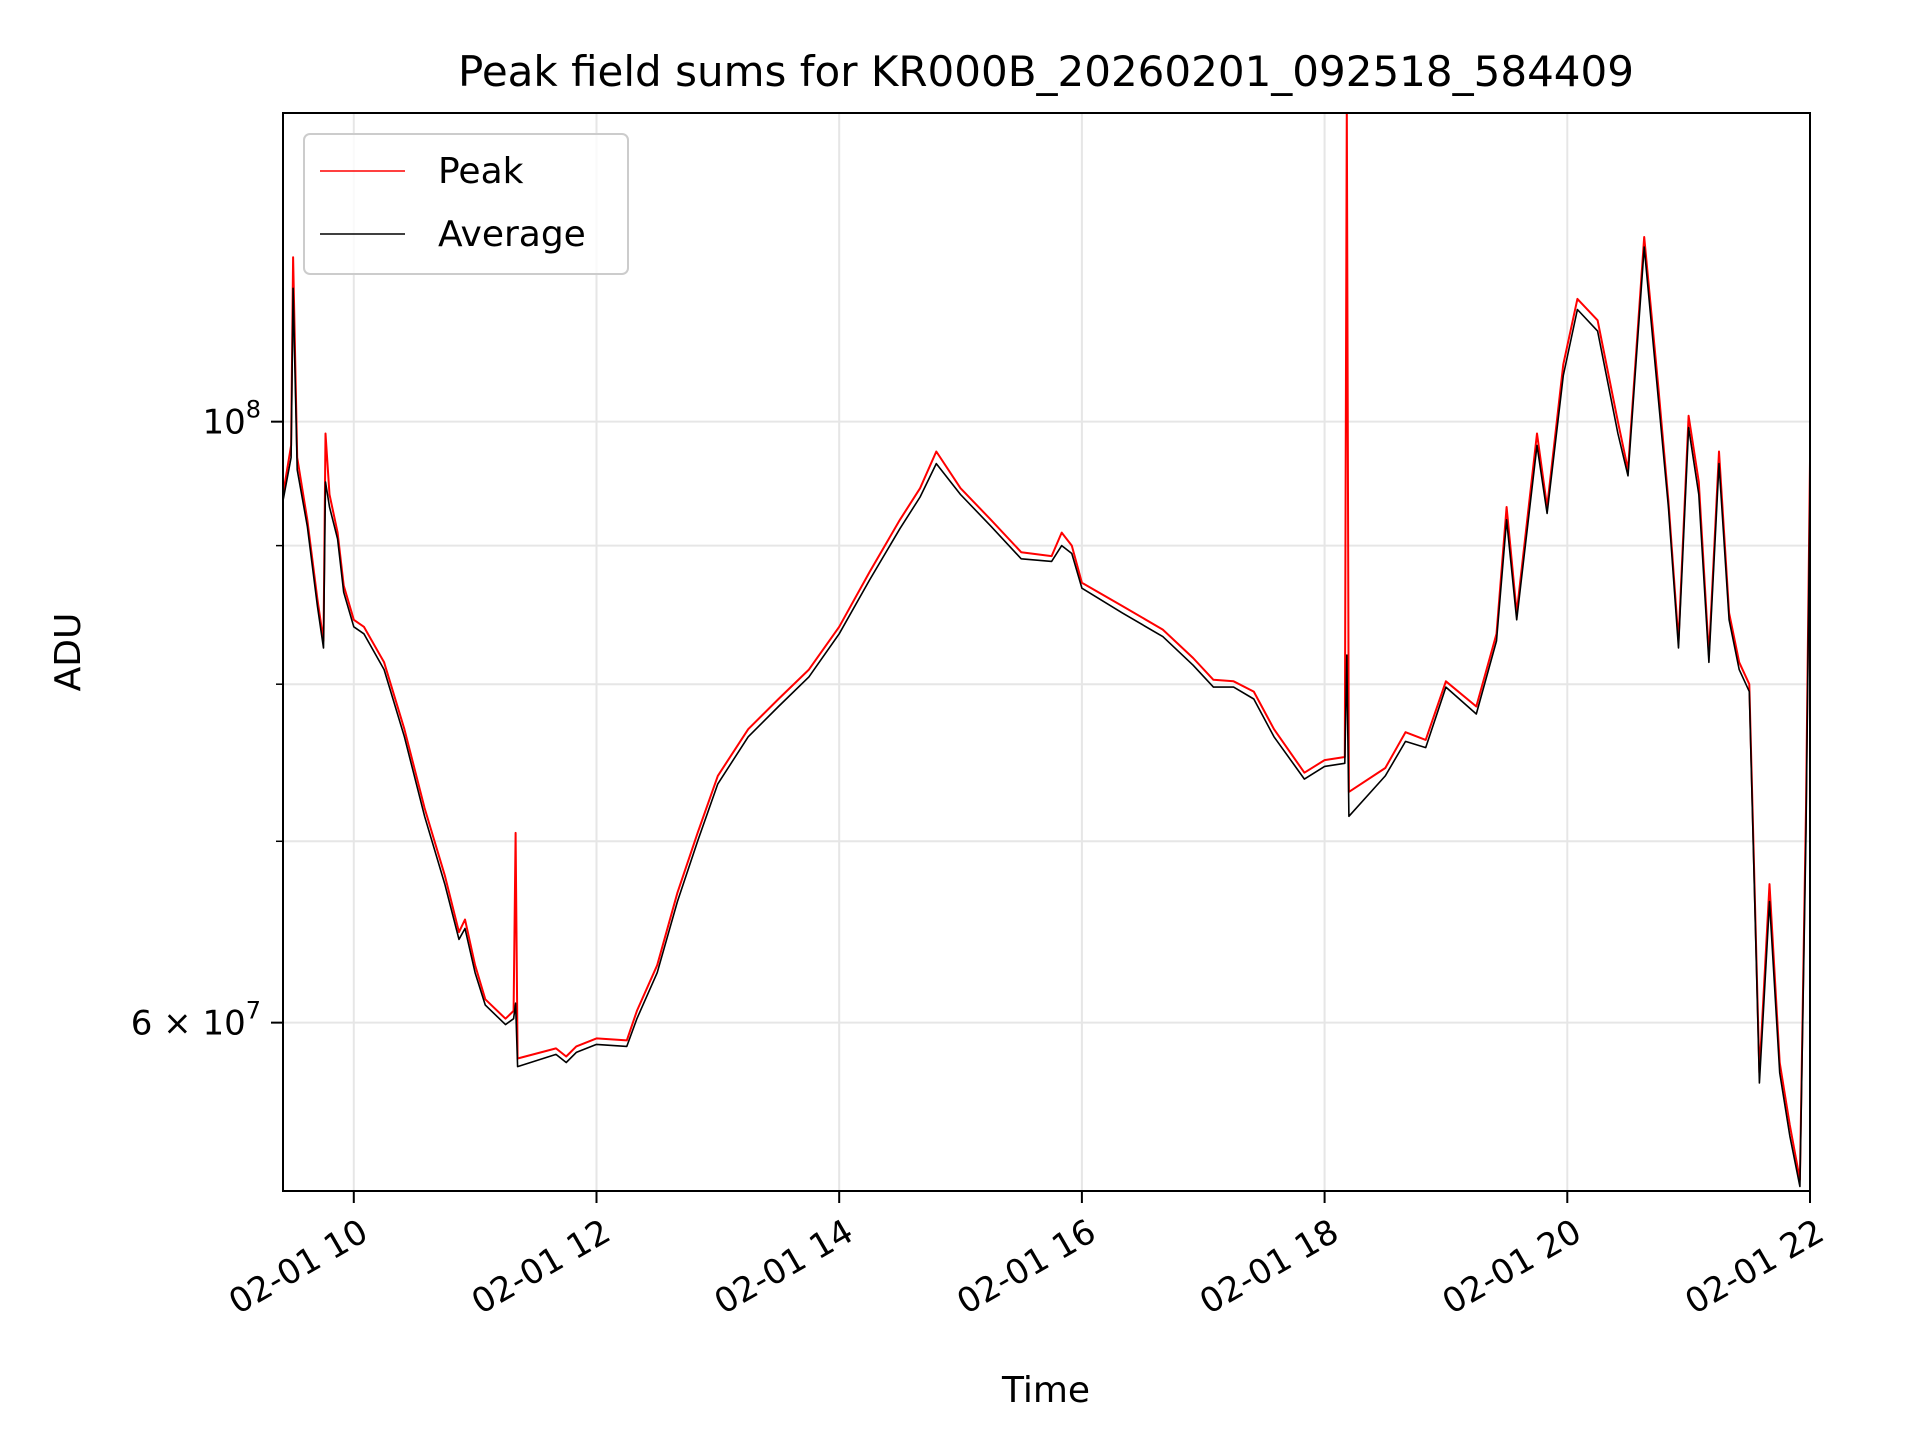  What do you see at coordinates (512, 234) in the screenshot?
I see `legend-label-average: Average` at bounding box center [512, 234].